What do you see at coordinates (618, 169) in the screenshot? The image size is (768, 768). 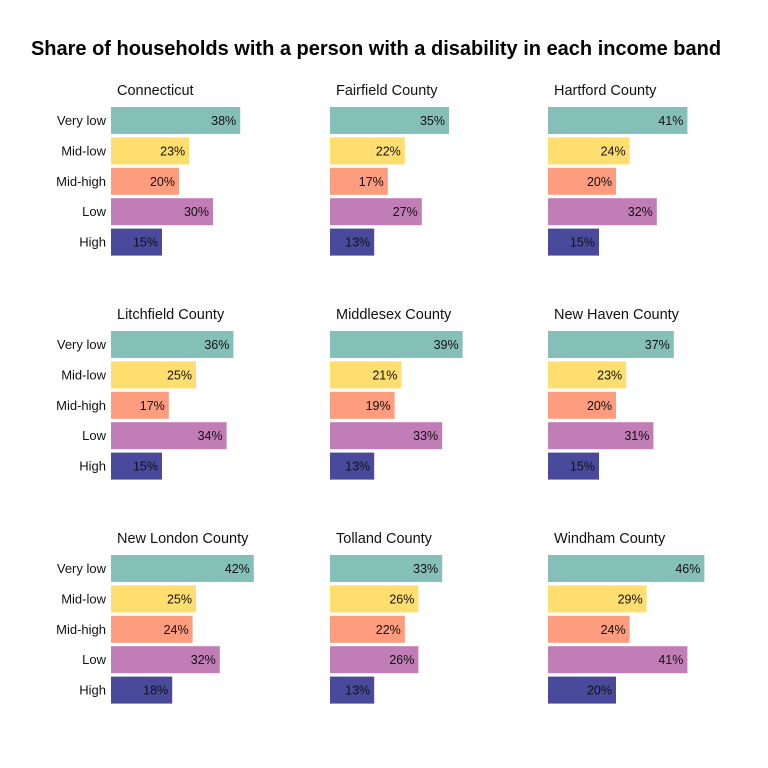 I see `facet-panel: Hartford County 41% 24% 20% 32% 15%` at bounding box center [618, 169].